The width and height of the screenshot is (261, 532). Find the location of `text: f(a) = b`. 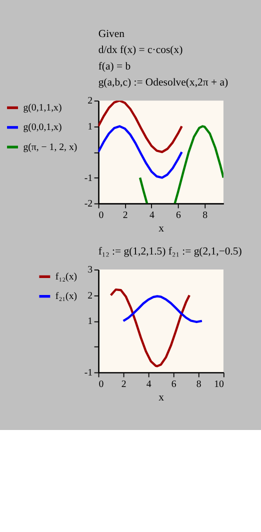

text: f(a) = b is located at coordinates (114, 66).